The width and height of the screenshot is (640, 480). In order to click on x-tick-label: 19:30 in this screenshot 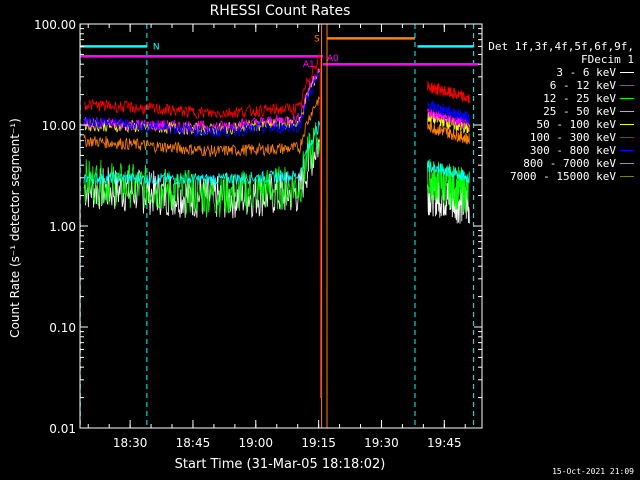, I will do `click(381, 443)`.